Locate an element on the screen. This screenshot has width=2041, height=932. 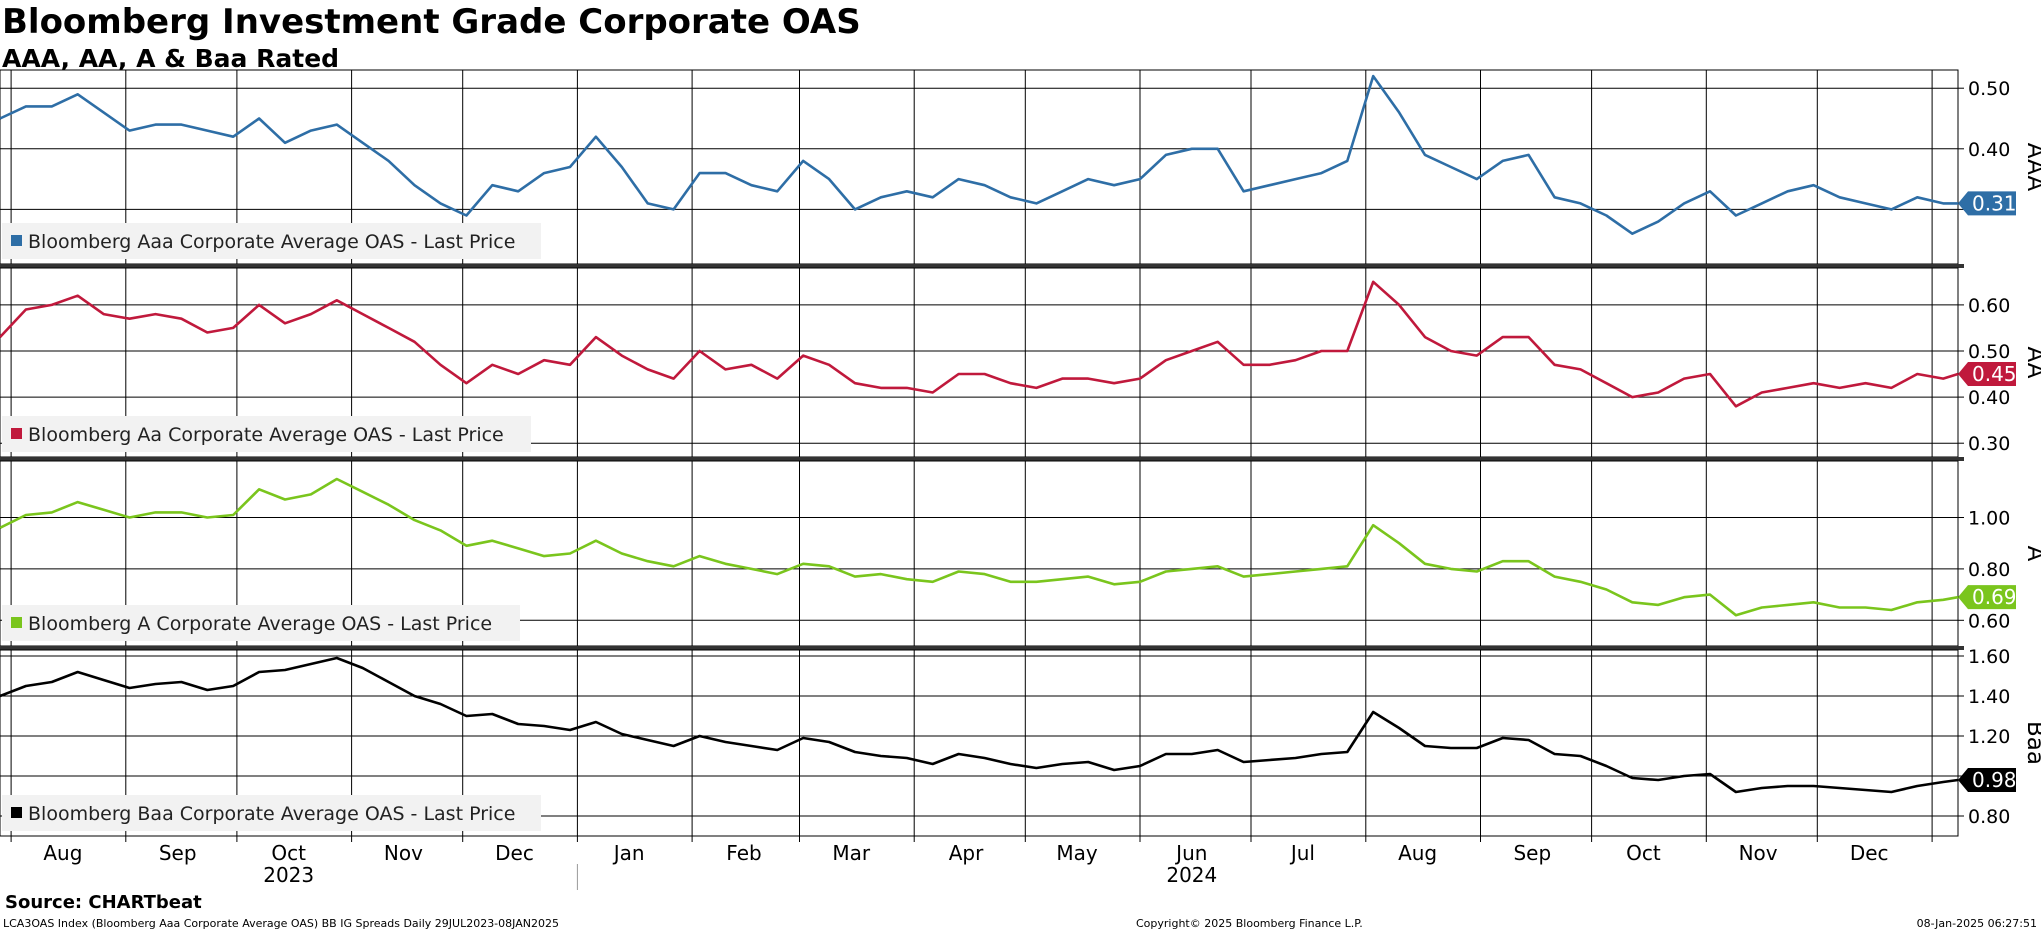
y-tick-label: 1.20 is located at coordinates (1989, 737).